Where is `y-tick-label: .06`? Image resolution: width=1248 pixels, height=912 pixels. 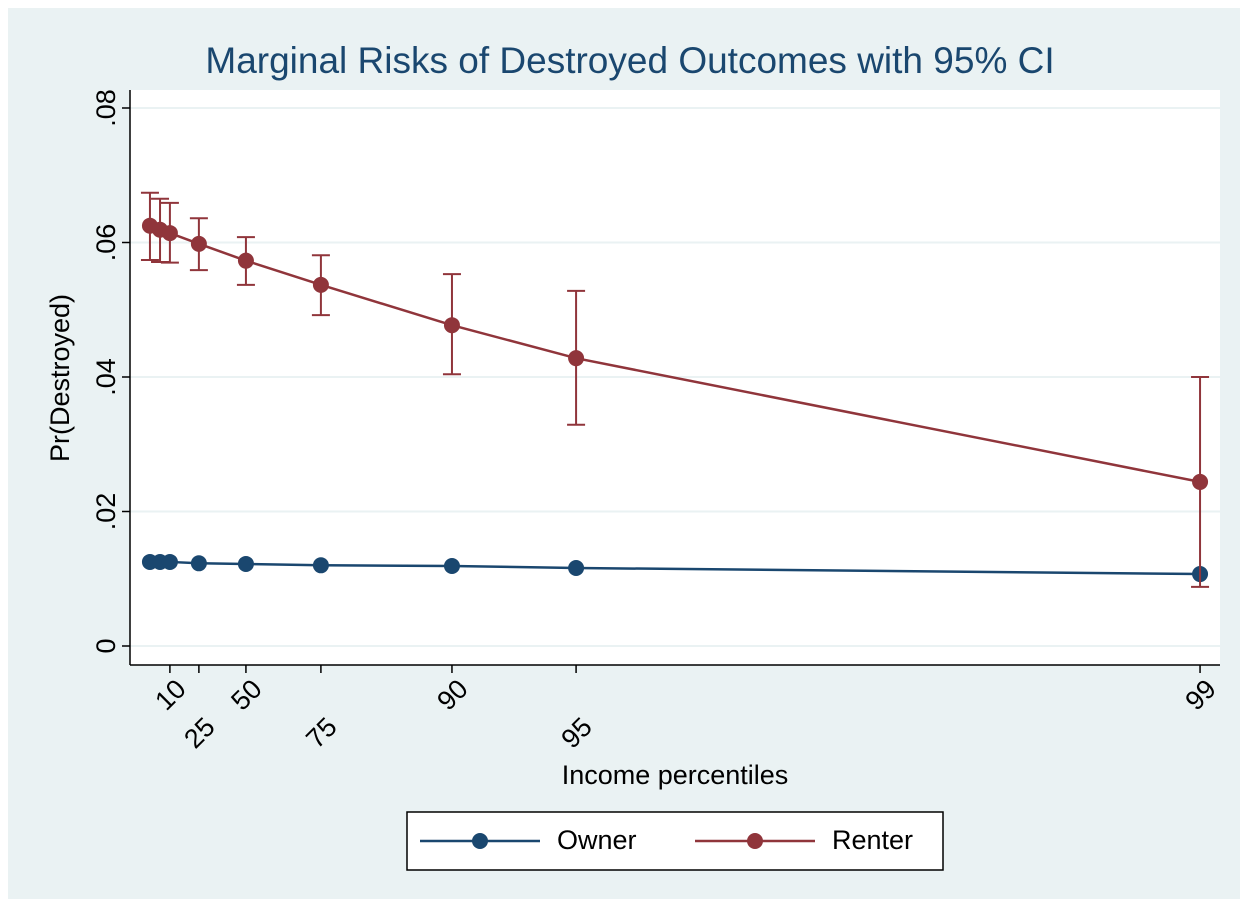
y-tick-label: .06 is located at coordinates (106, 243).